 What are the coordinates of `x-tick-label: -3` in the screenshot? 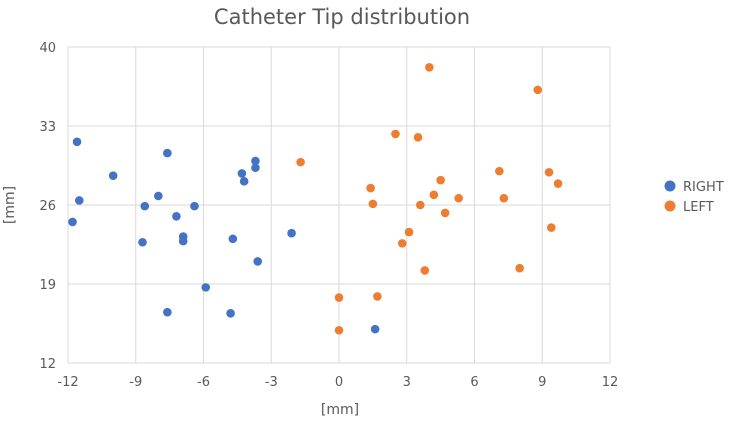 It's located at (271, 382).